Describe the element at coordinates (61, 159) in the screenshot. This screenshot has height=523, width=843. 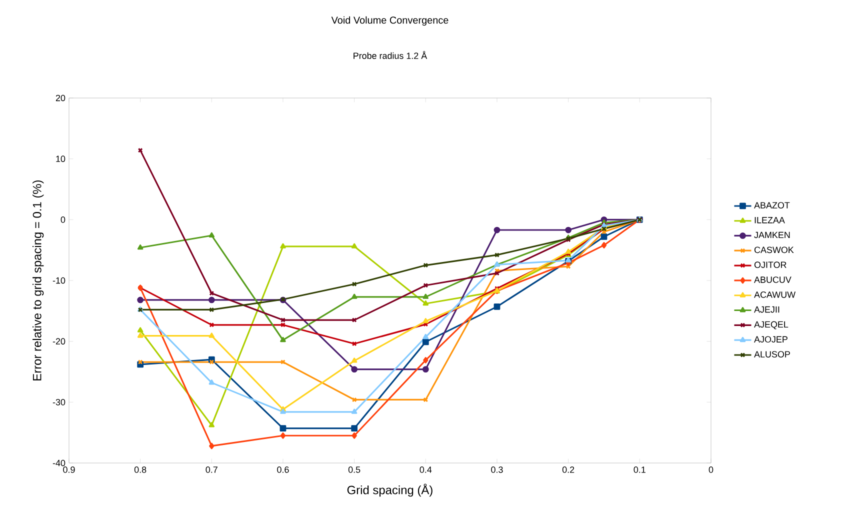
I see `y-tick-label: 10` at that location.